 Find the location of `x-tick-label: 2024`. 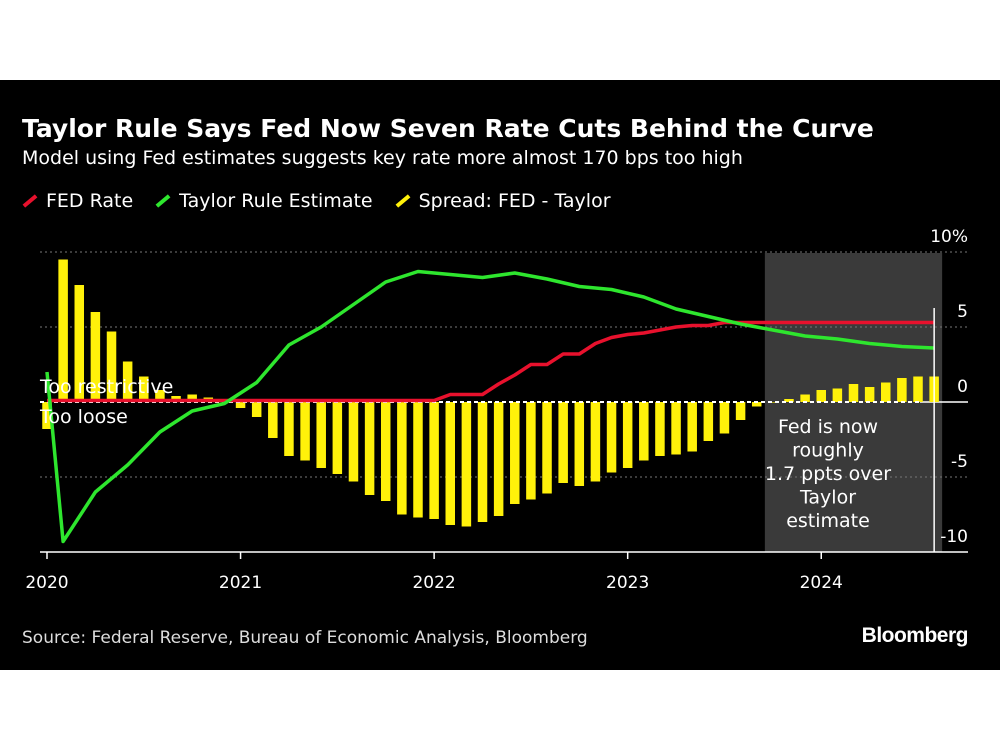

x-tick-label: 2024 is located at coordinates (821, 583).